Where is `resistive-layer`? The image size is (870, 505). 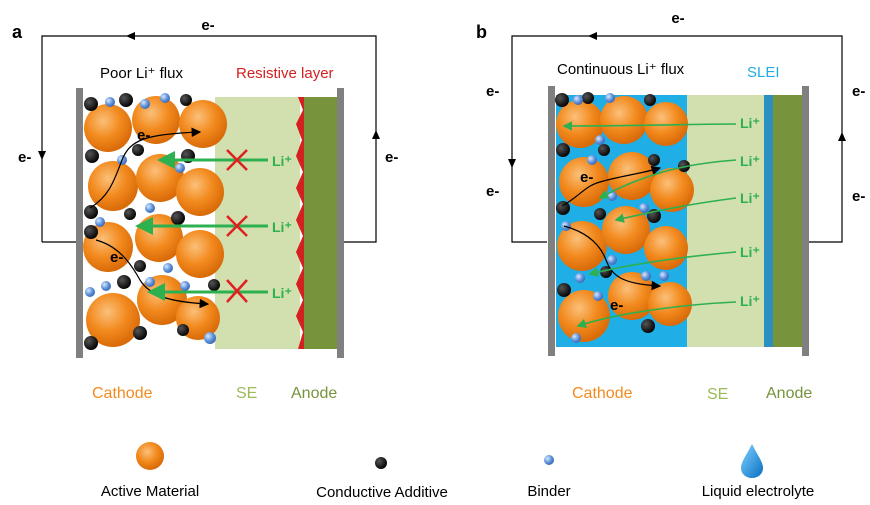 resistive-layer is located at coordinates (301, 223).